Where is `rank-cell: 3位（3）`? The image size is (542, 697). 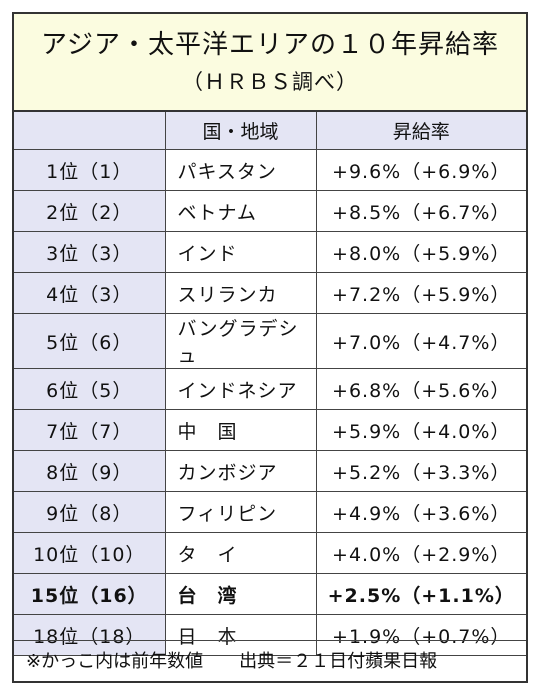 rank-cell: 3位（3） is located at coordinates (90, 252).